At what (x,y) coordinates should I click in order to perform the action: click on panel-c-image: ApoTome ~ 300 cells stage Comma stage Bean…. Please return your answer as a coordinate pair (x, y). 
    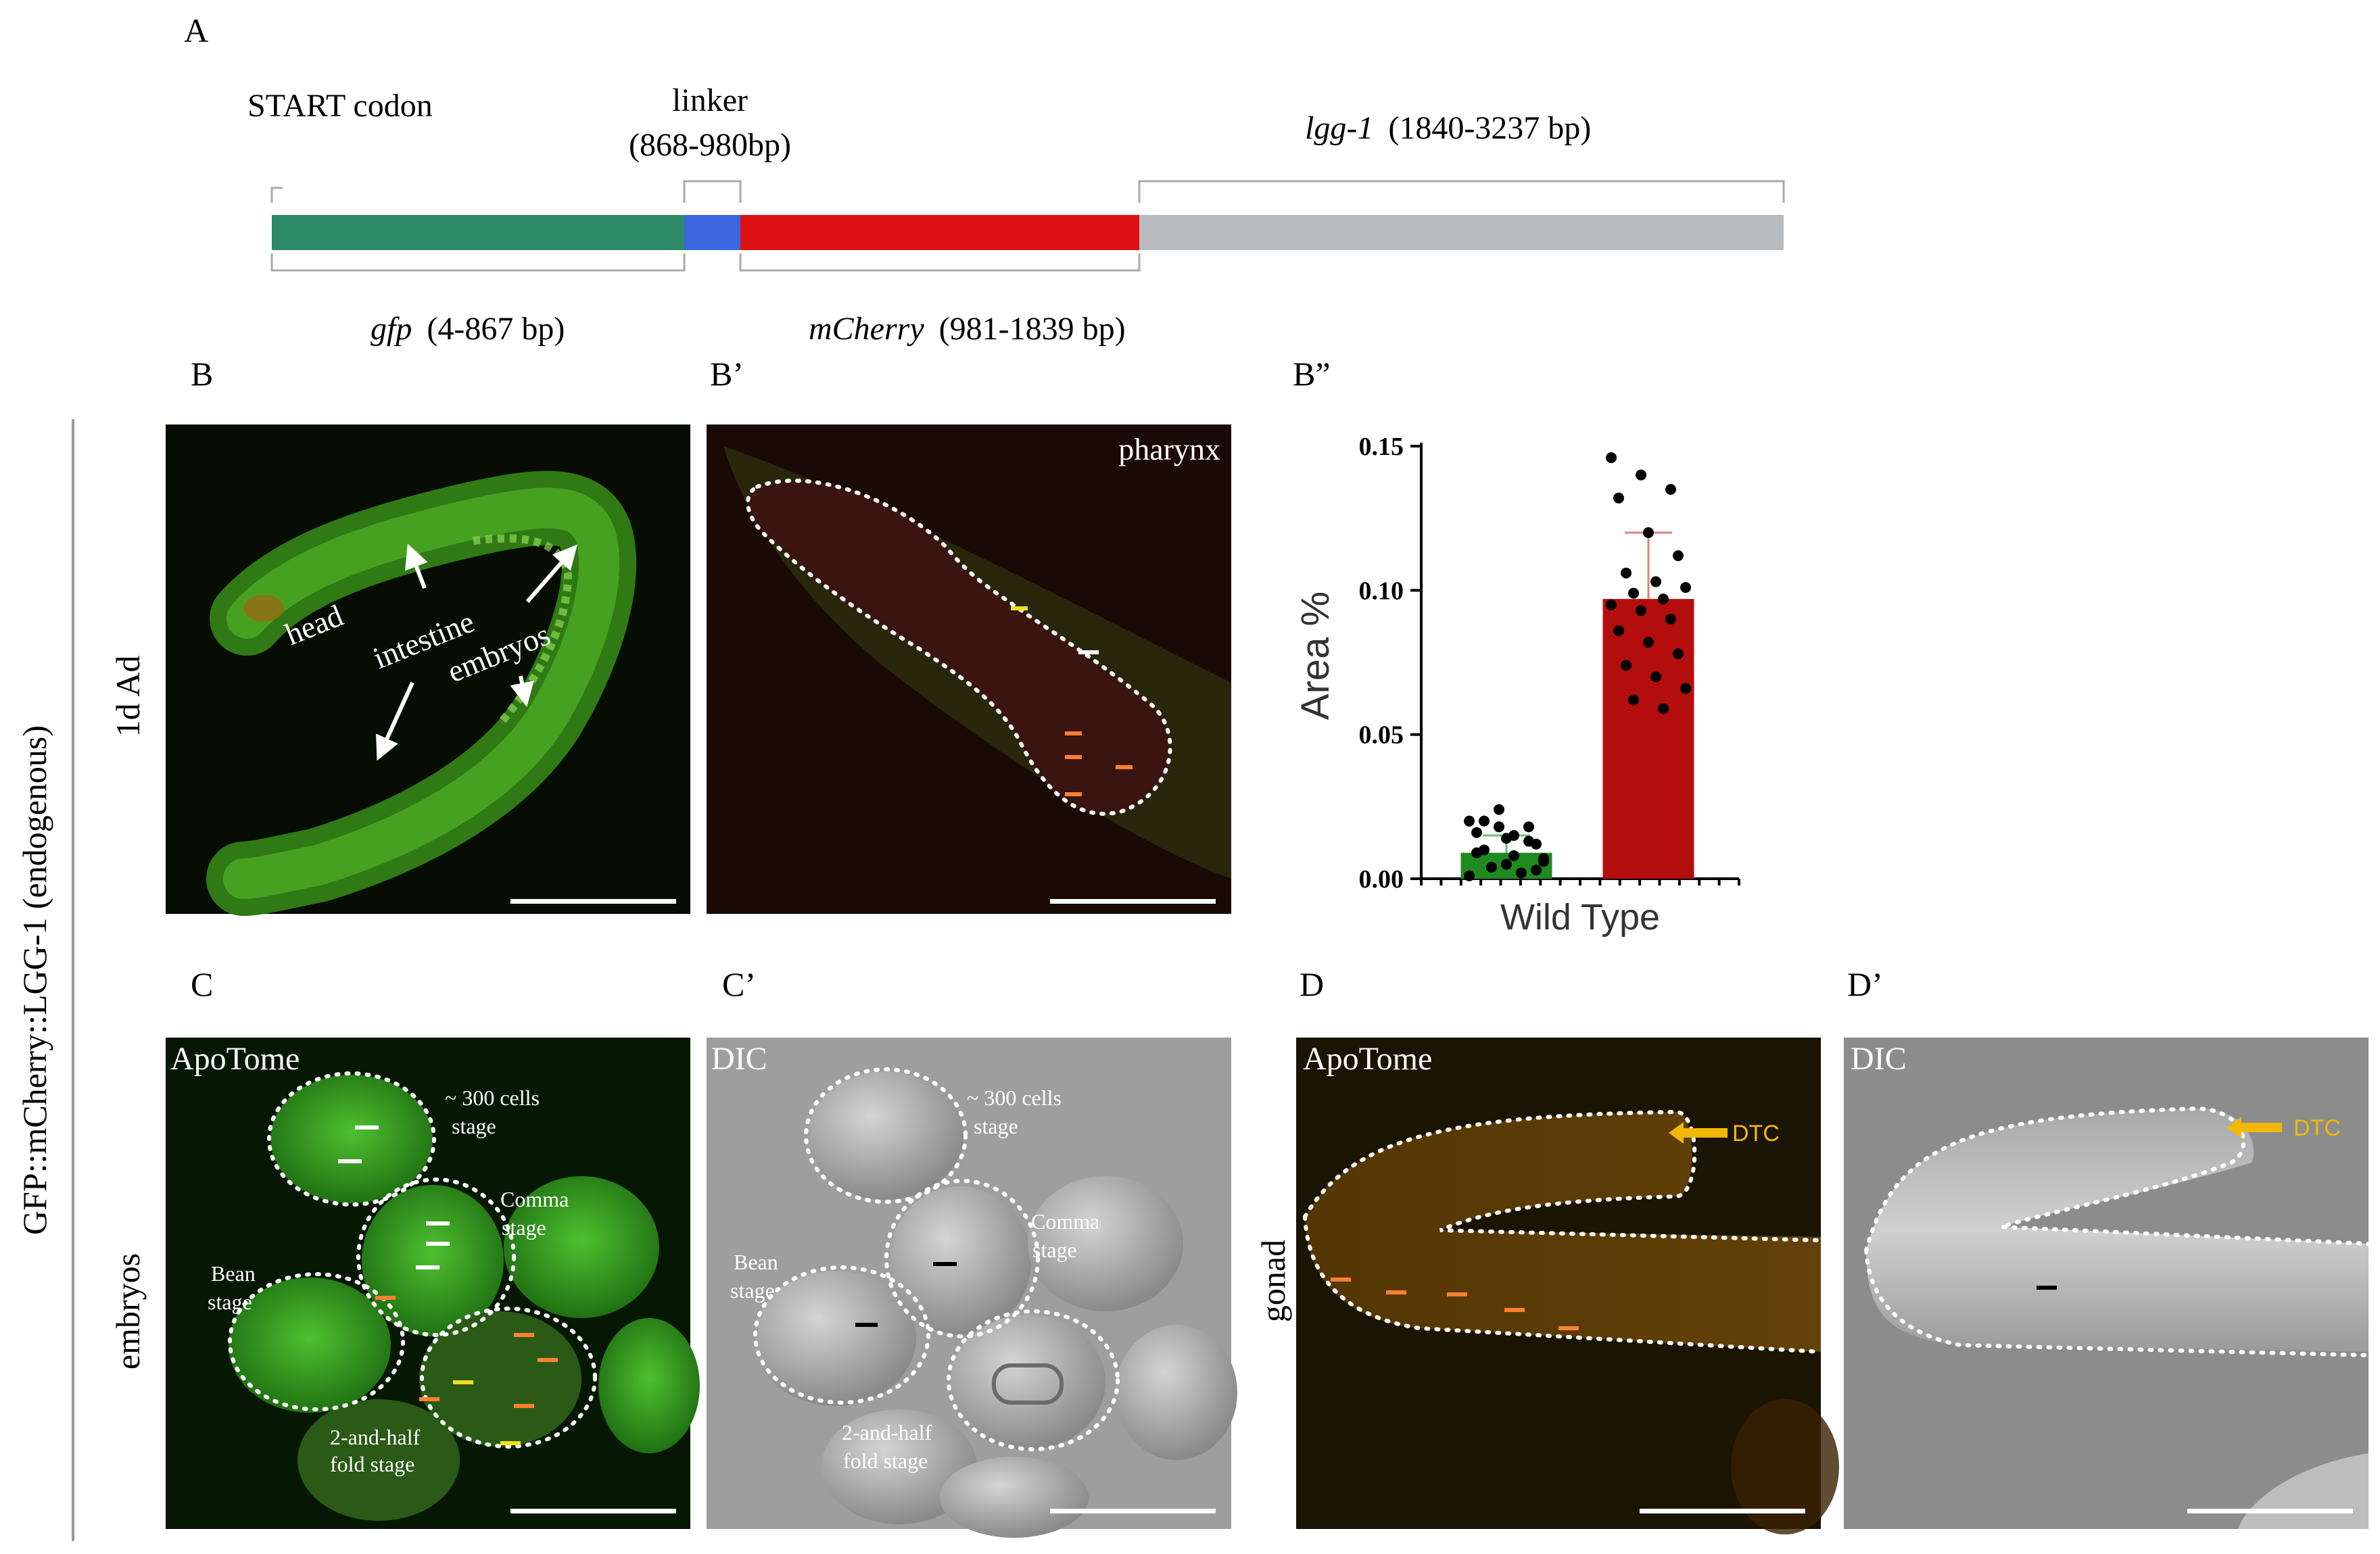
    Looking at the image, I should click on (433, 1283).